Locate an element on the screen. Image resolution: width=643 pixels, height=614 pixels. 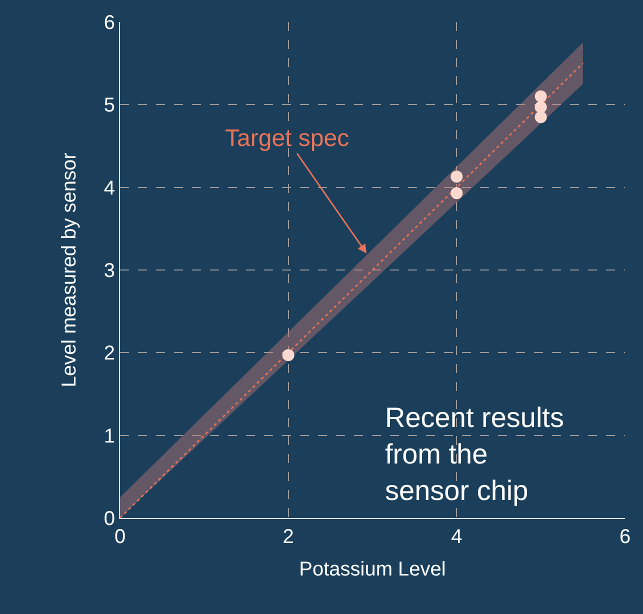
x-tick-label: 4 is located at coordinates (456, 537).